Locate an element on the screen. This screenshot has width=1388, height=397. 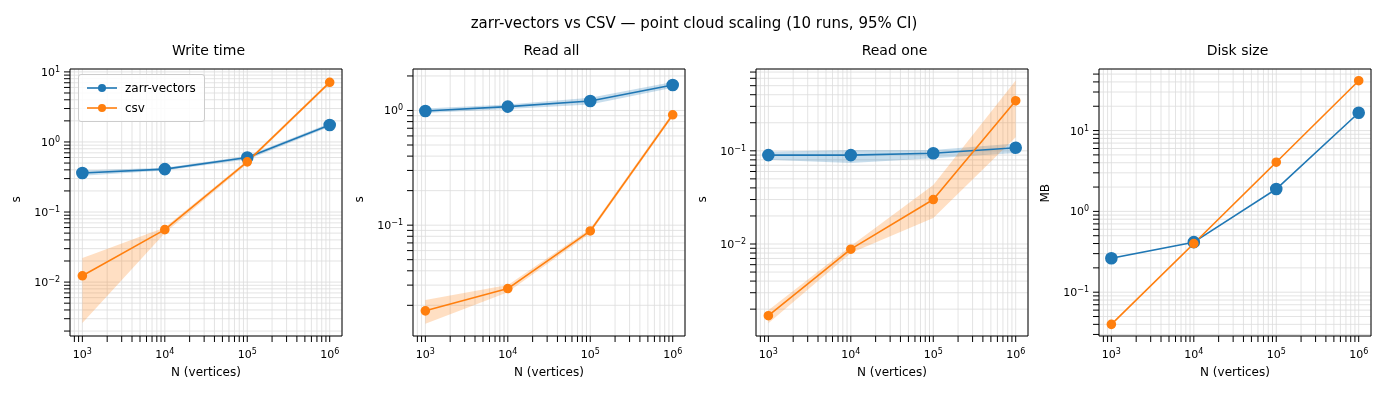
y-axis-title: MB is located at coordinates (1045, 193).